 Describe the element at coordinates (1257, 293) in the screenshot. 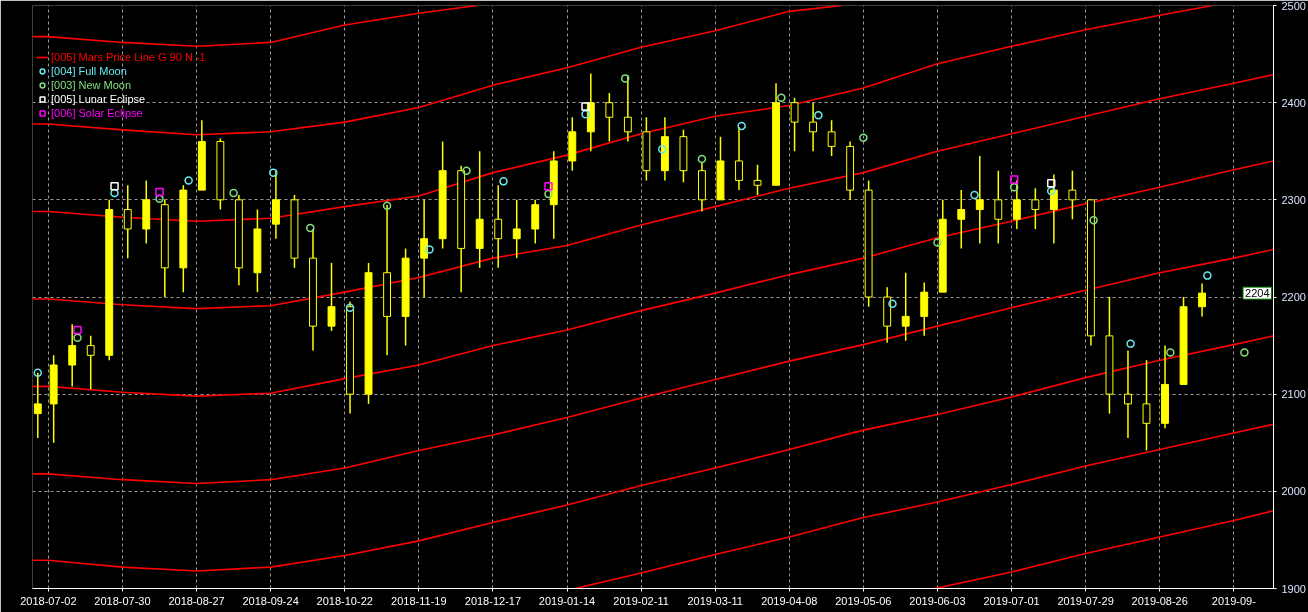

I see `annotation: 2204` at that location.